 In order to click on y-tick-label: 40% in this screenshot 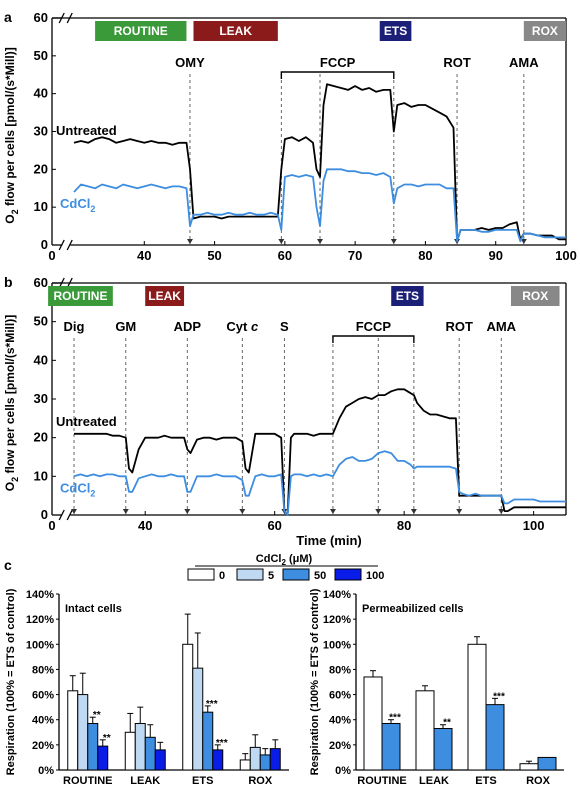, I will do `click(340, 721)`.